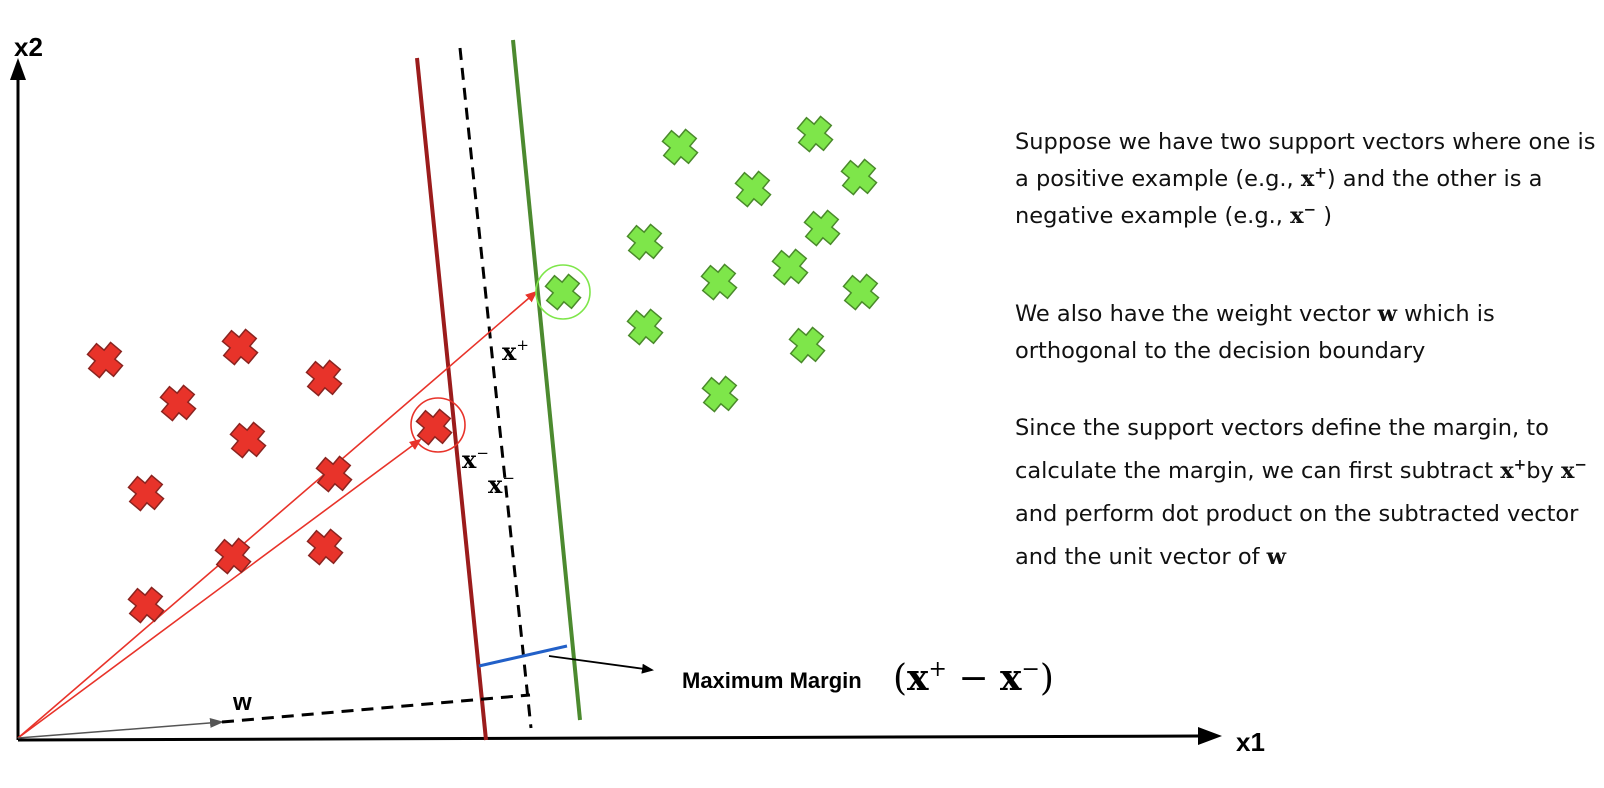 This screenshot has width=1604, height=788. Describe the element at coordinates (269, 476) in the screenshot. I see `negative-examples` at that location.